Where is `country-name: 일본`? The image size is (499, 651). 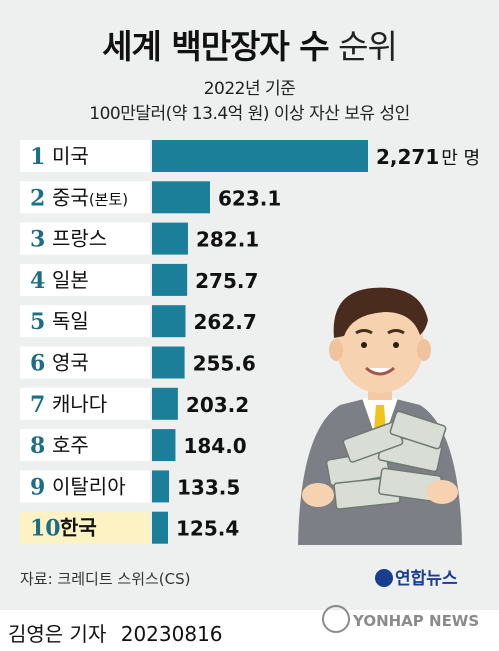 country-name: 일본 is located at coordinates (70, 280).